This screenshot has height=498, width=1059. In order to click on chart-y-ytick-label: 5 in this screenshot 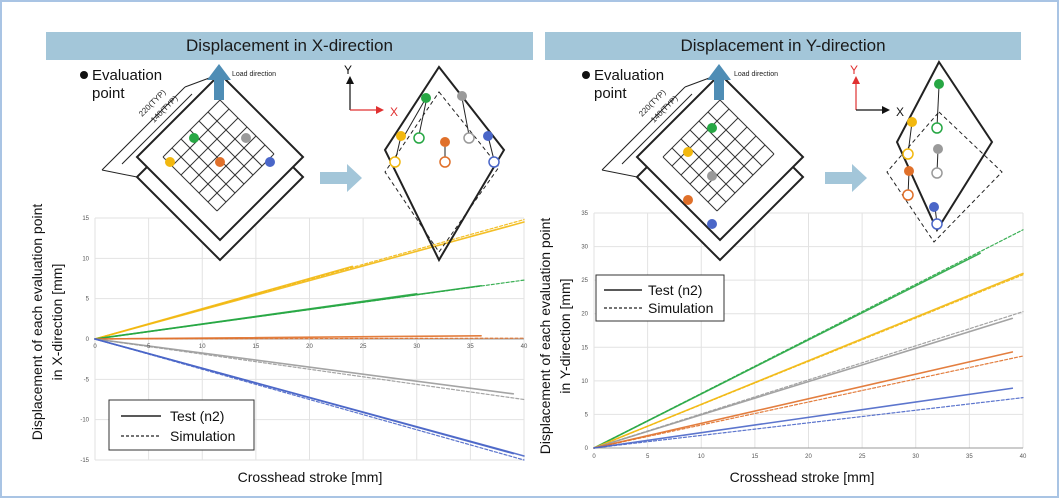, I will do `click(587, 415)`.